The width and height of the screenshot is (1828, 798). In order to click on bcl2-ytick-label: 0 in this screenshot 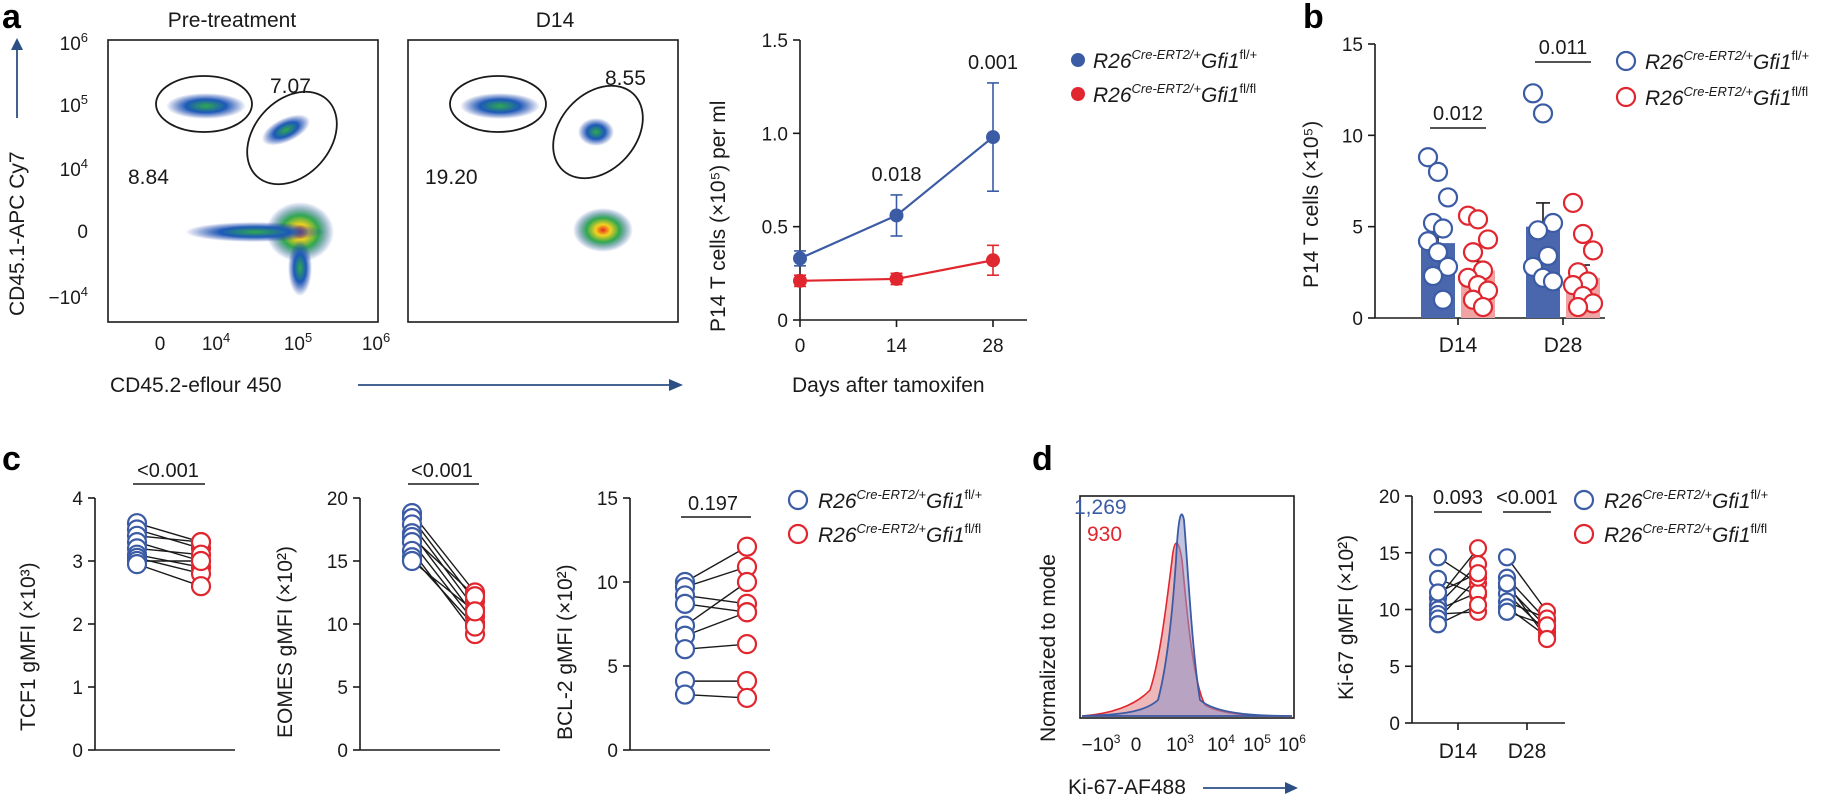, I will do `click(612, 751)`.